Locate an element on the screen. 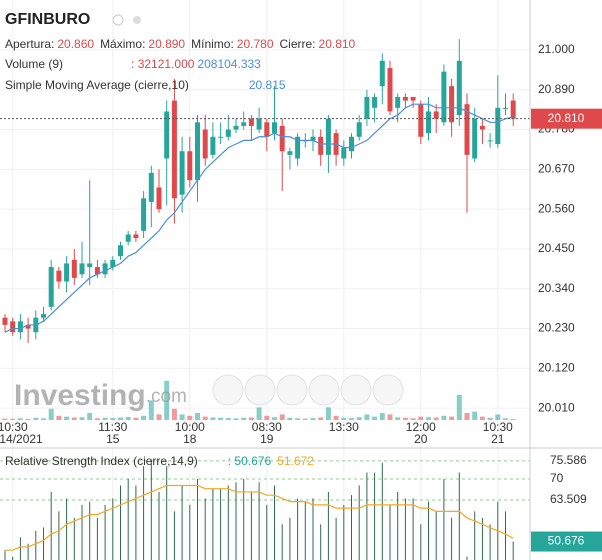 The width and height of the screenshot is (602, 560). y-tick-label: 20.230 is located at coordinates (556, 328).